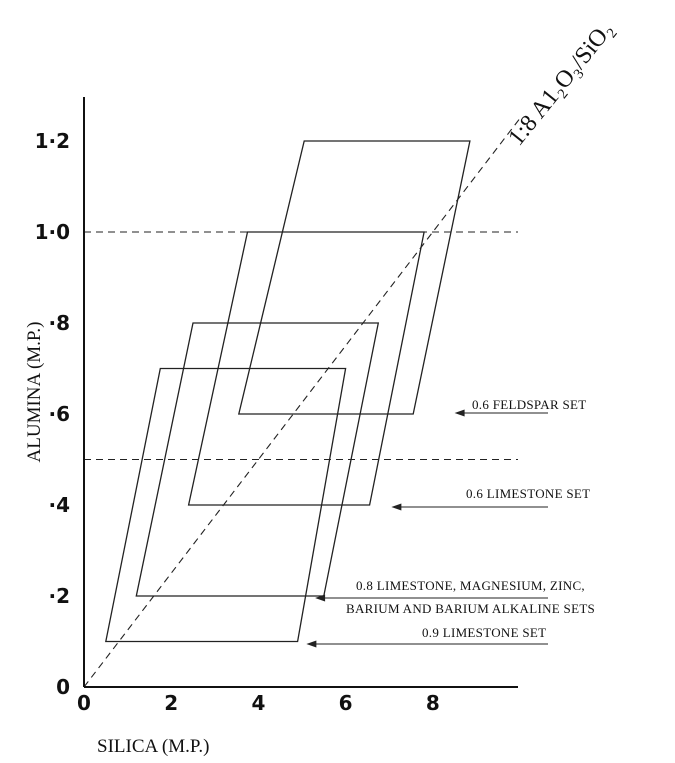  I want to click on annotation-label: BARIUM AND BARIUM ALKALINE SETS, so click(470, 608).